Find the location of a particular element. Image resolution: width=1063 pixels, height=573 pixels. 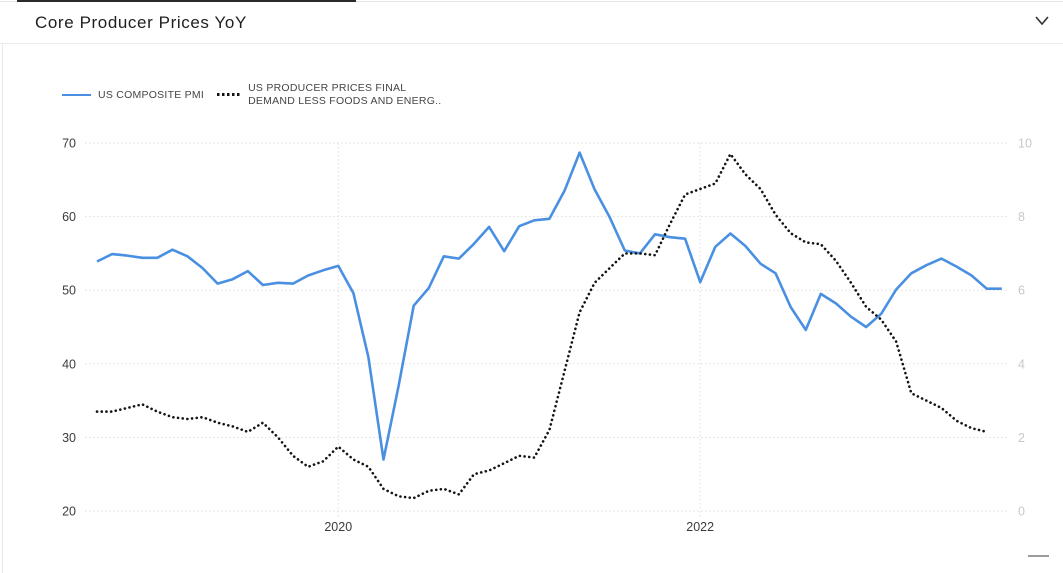

right-axis-tick-label: 6 is located at coordinates (1021, 291).